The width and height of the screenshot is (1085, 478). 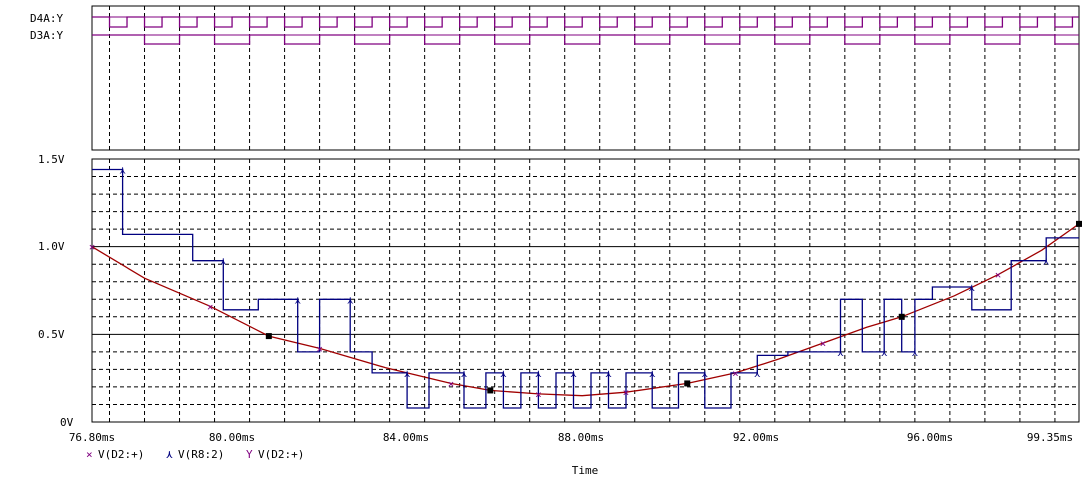 I want to click on y-tick-label: 0V, so click(x=67, y=422).